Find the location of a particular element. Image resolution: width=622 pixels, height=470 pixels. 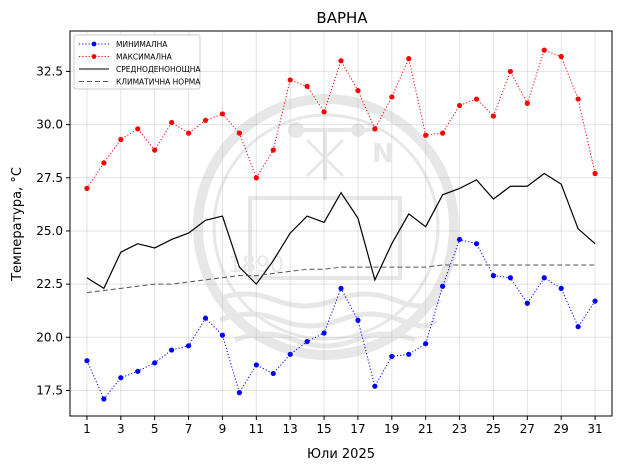

x-tick-label: 25 is located at coordinates (493, 429).